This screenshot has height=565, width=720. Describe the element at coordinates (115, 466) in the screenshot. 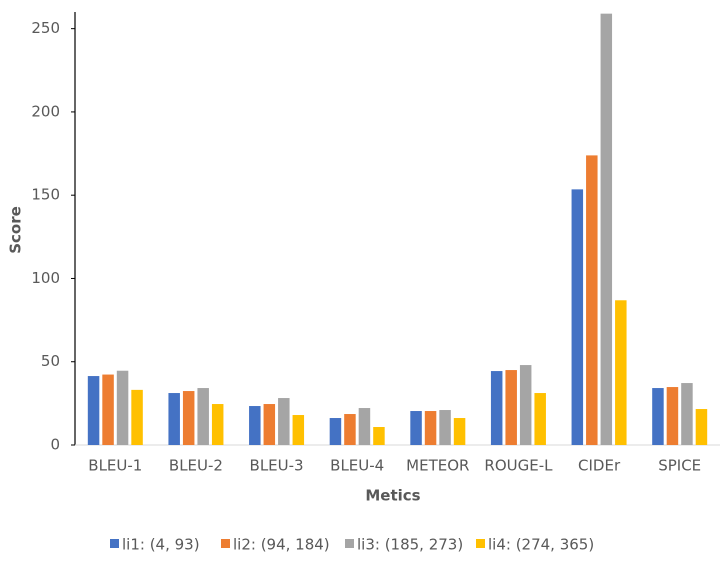

I see `x-tick-label: BLEU-1` at that location.